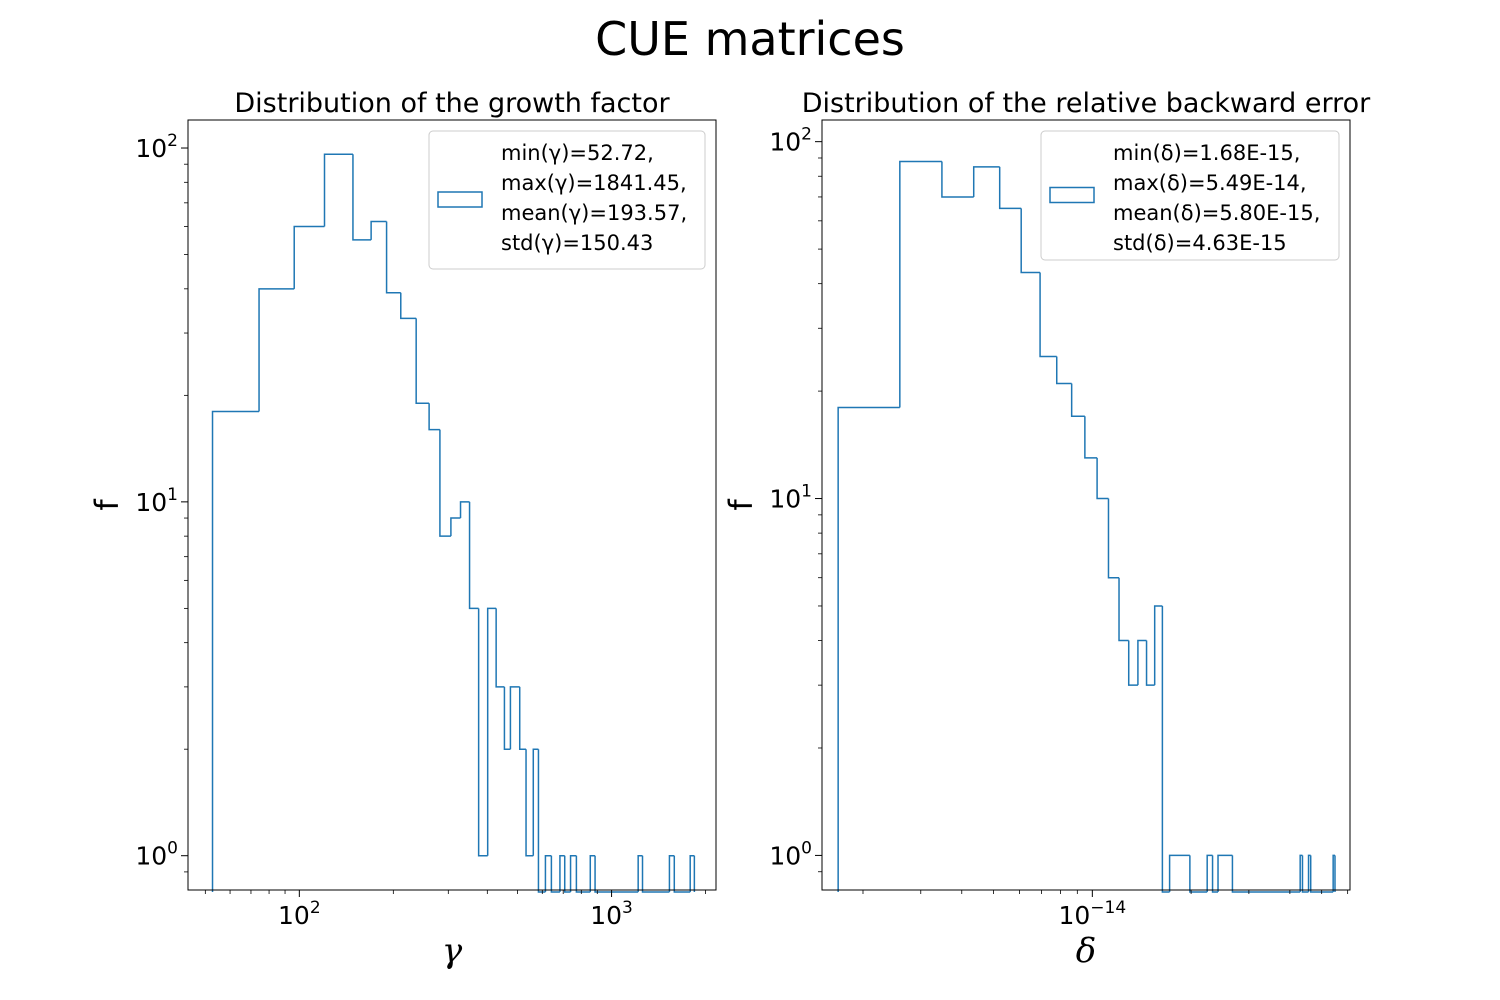 Image resolution: width=1500 pixels, height=1000 pixels. Describe the element at coordinates (1092, 914) in the screenshot. I see `x-tick-label: 10⁻¹⁴` at that location.